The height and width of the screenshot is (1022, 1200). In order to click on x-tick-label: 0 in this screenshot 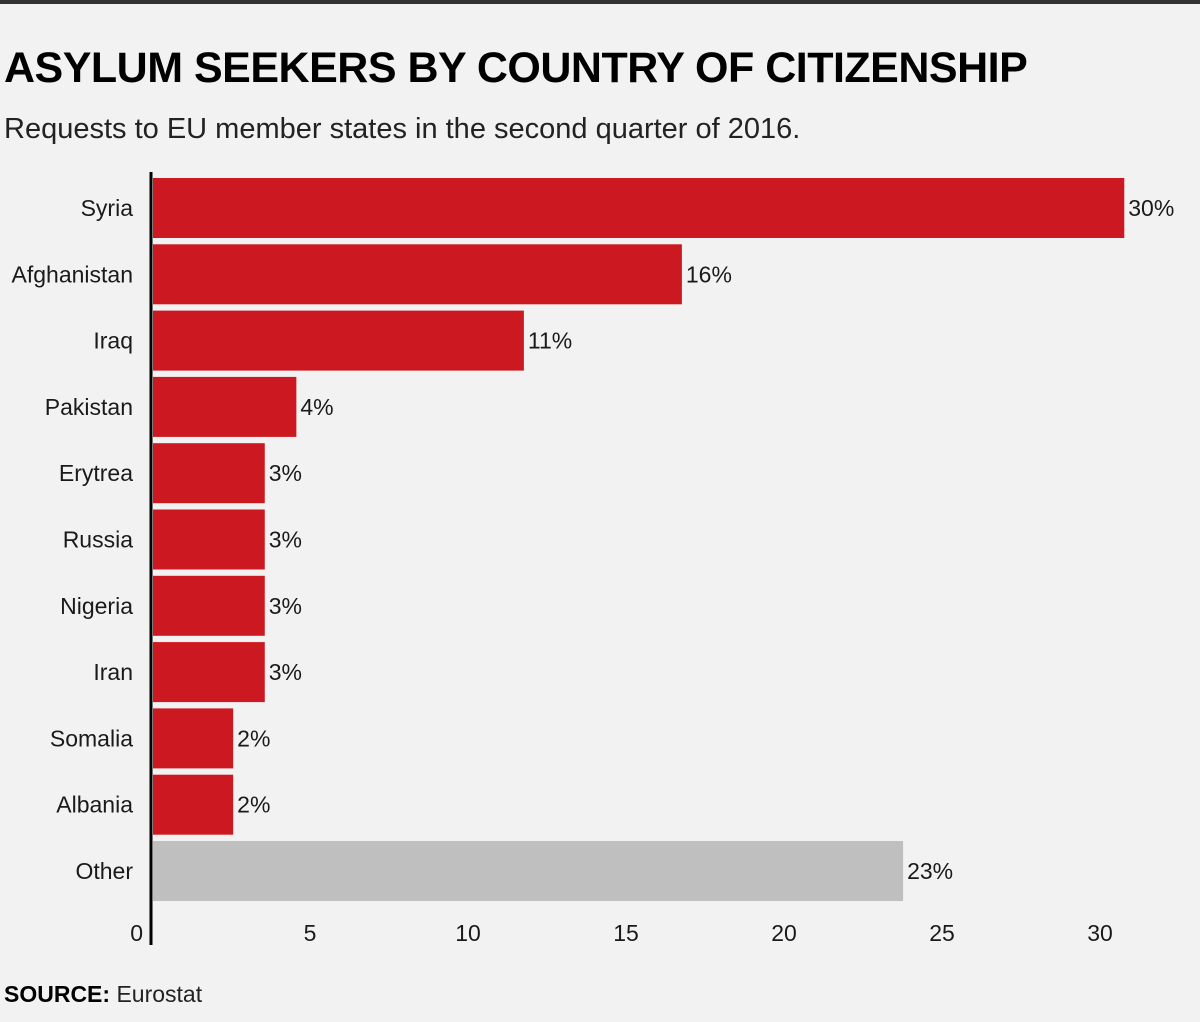, I will do `click(136, 933)`.